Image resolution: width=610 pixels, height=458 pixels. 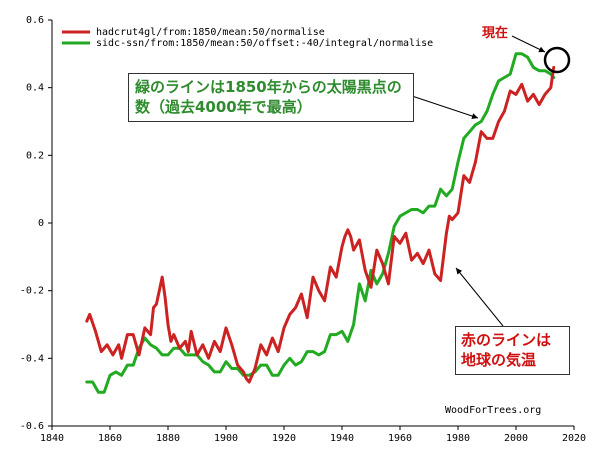 I want to click on credit-text: WoodForTrees.org, so click(x=493, y=410).